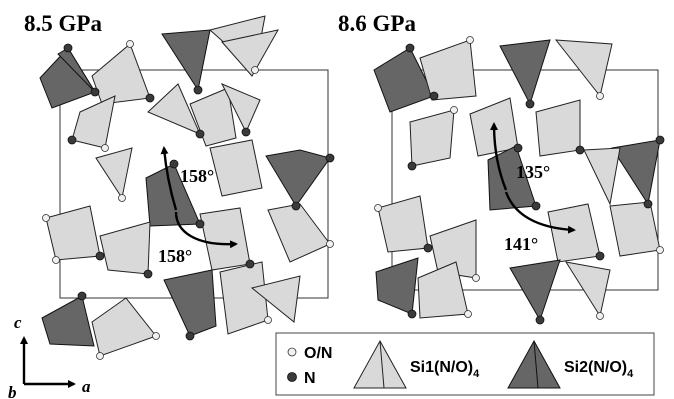 This screenshot has width=674, height=399. What do you see at coordinates (310, 378) in the screenshot?
I see `legend-n-label: N` at bounding box center [310, 378].